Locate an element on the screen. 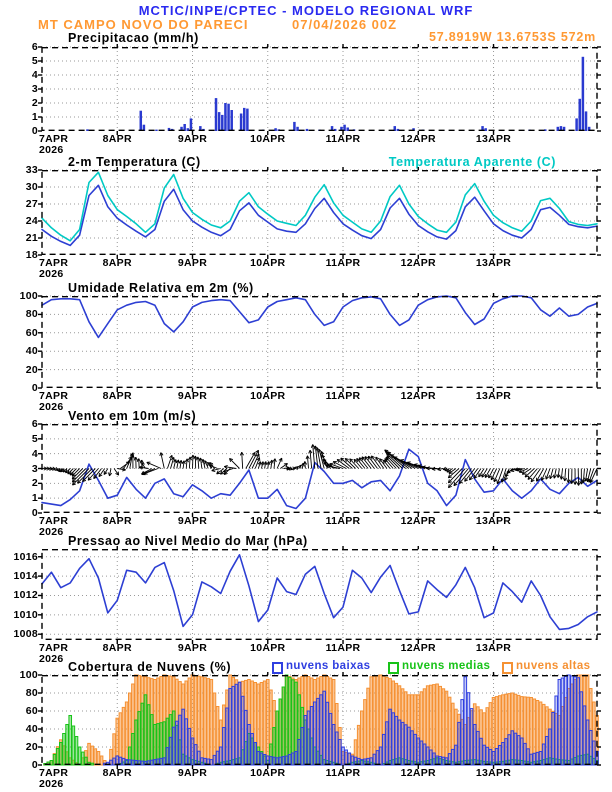  axis-tick-label: 27 is located at coordinates (31, 204).